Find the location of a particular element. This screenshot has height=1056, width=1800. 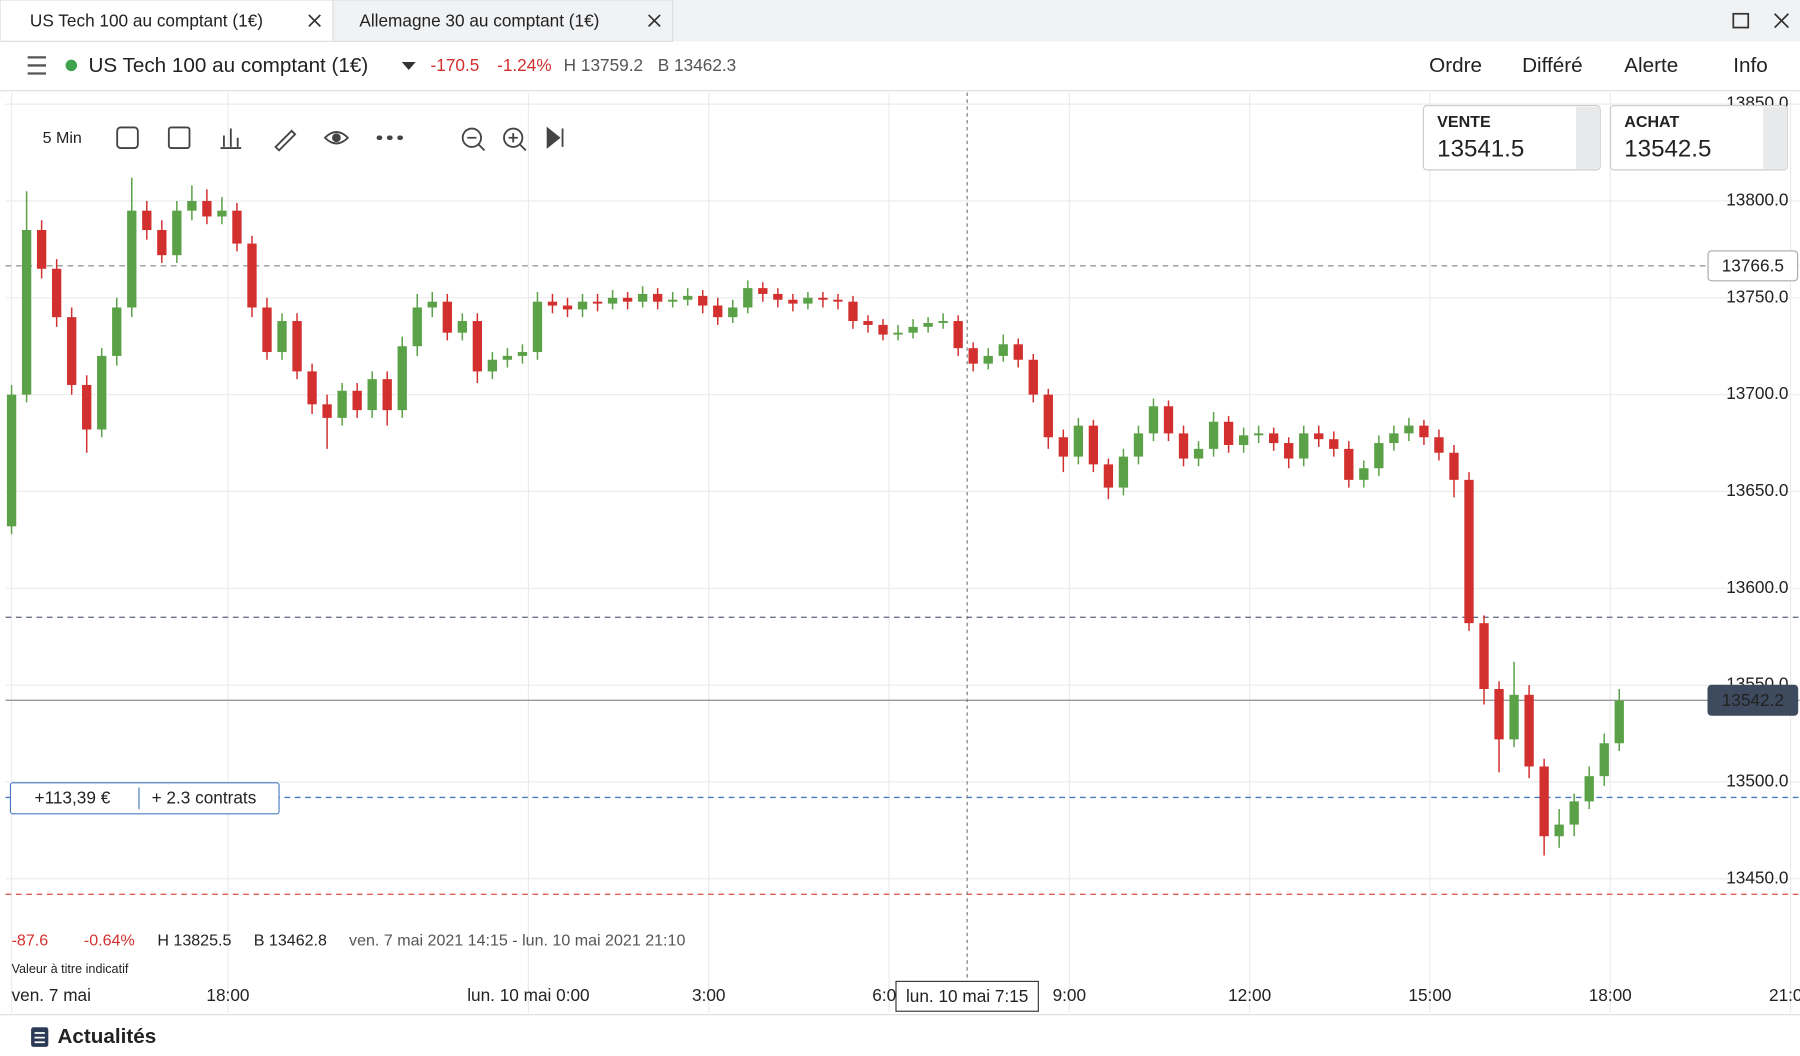

tab-label: Allemagne 30 au comptant (1€) is located at coordinates (479, 20).